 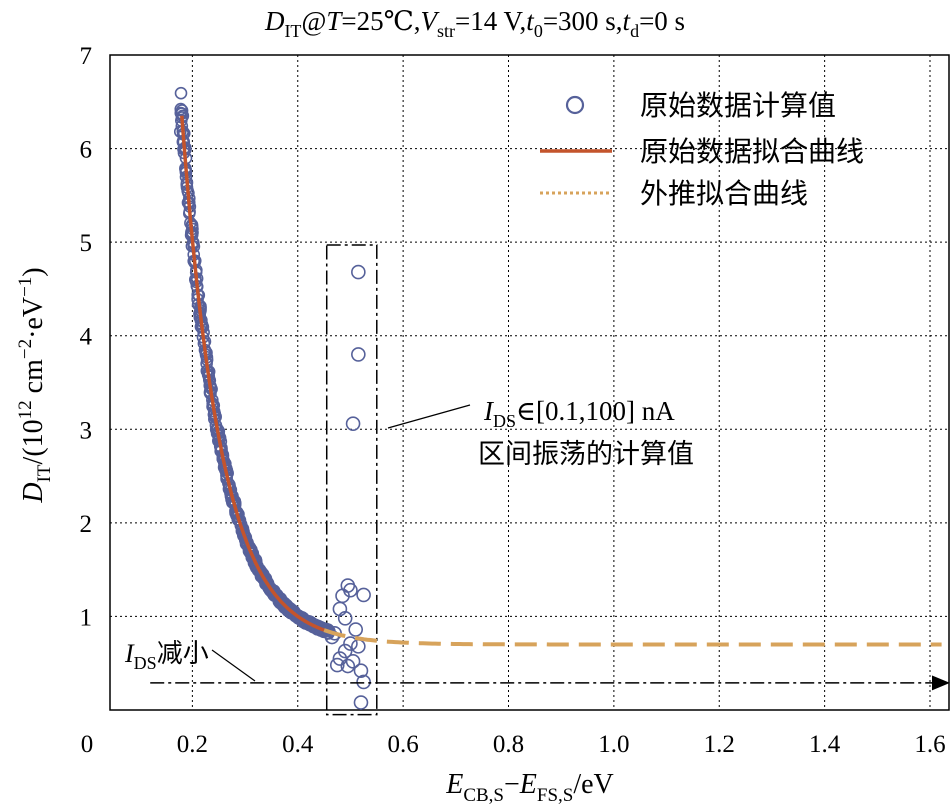 I want to click on ids-decrease-label: IDS减小, so click(x=166, y=656).